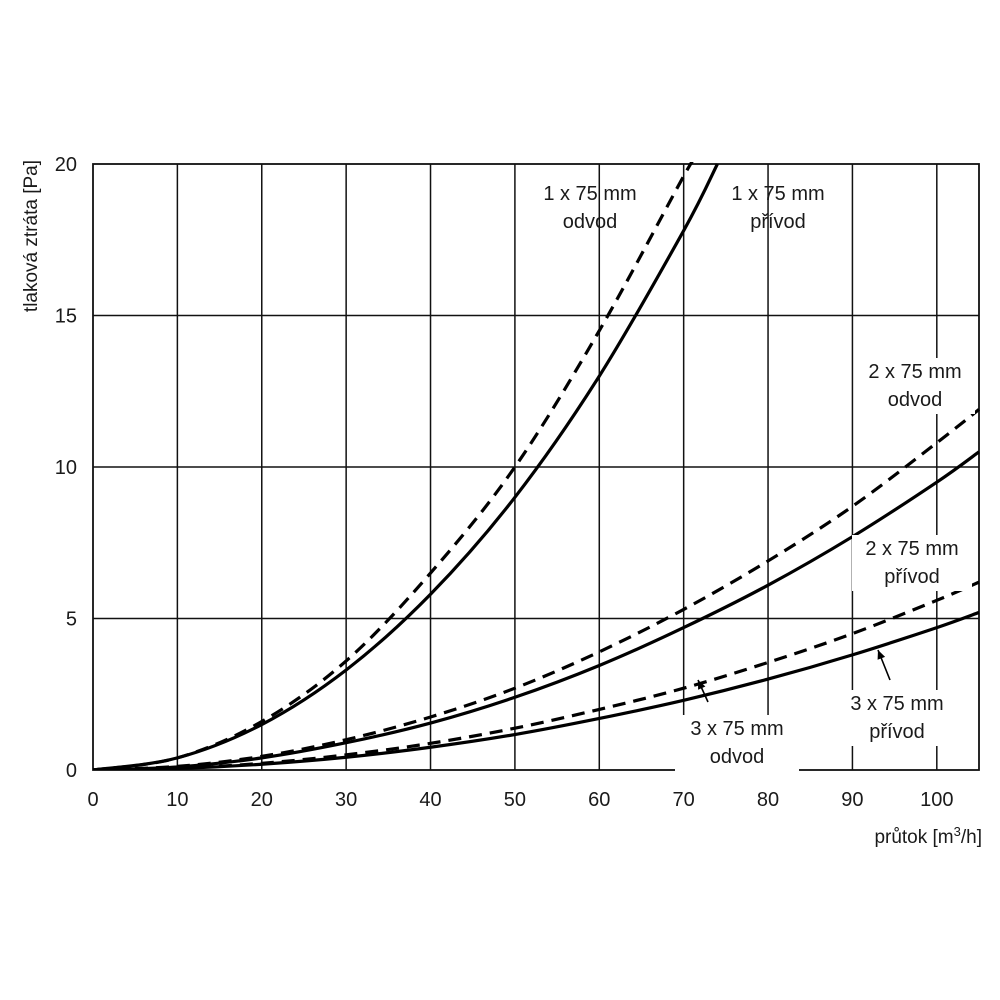 This screenshot has height=1000, width=1000. I want to click on x-tick-label: 50, so click(515, 800).